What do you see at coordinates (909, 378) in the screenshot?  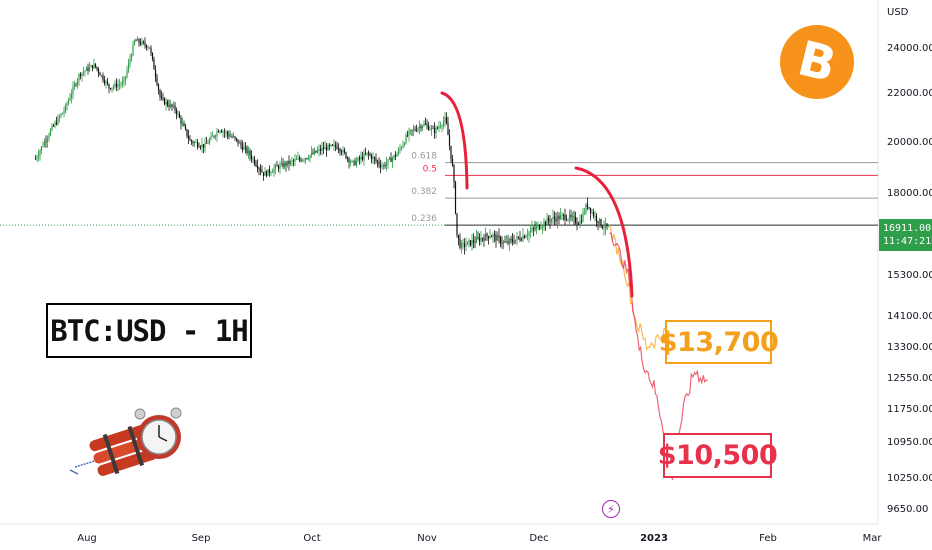 I see `y-tick-label: 12550.00` at bounding box center [909, 378].